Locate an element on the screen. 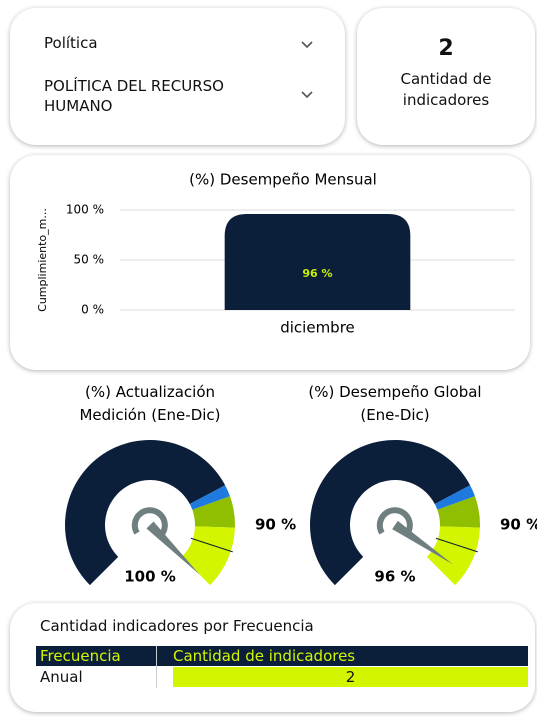 This screenshot has width=537, height=717. gauge-title: (%) Desempeño Global (Ene-Dic) is located at coordinates (394, 403).